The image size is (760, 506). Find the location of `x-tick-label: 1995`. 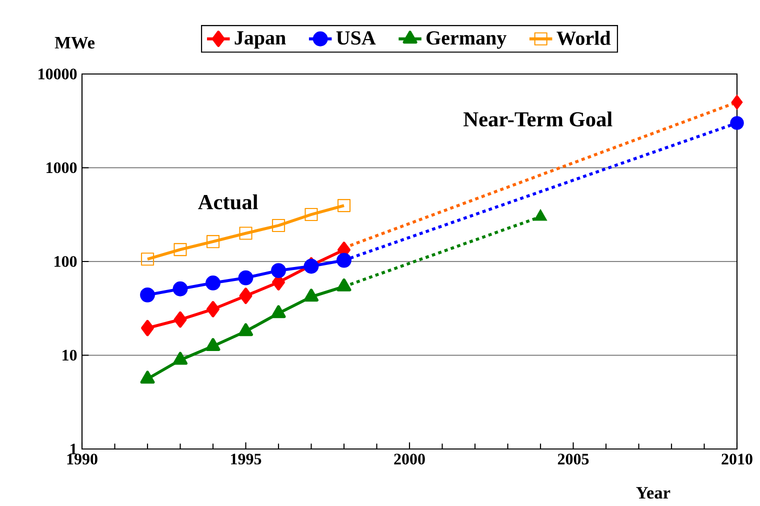

x-tick-label: 1995 is located at coordinates (246, 459).